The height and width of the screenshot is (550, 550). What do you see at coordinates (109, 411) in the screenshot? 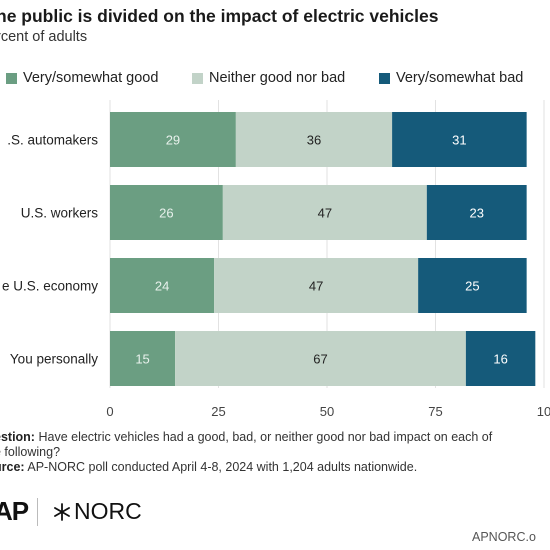
I see `x-tick-label: 0` at bounding box center [109, 411].